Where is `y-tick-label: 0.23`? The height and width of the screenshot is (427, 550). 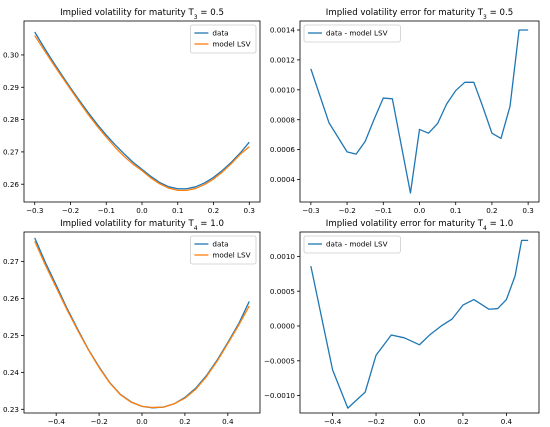
y-tick-label: 0.23 is located at coordinates (11, 409).